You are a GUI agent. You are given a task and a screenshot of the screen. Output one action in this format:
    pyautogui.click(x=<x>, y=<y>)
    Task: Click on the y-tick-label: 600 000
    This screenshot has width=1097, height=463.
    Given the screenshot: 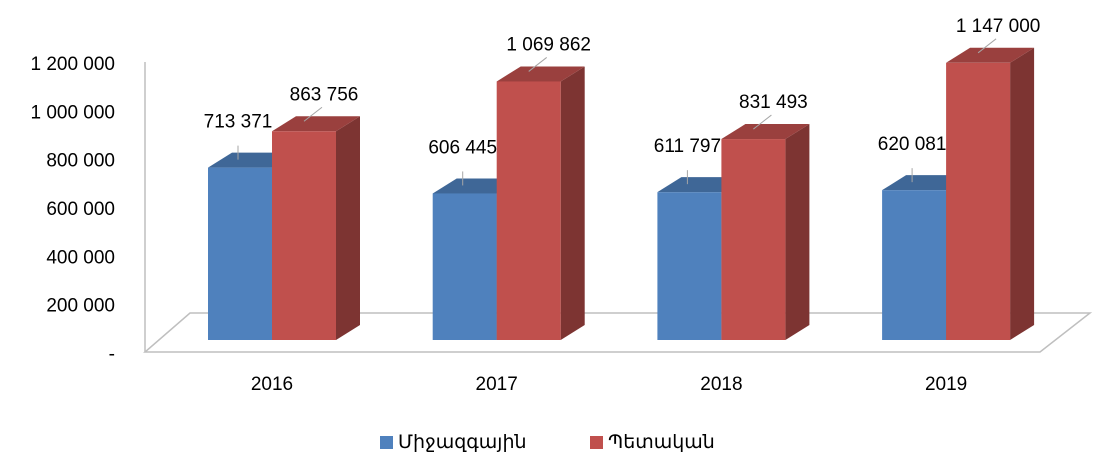 What is the action you would take?
    pyautogui.click(x=80, y=209)
    